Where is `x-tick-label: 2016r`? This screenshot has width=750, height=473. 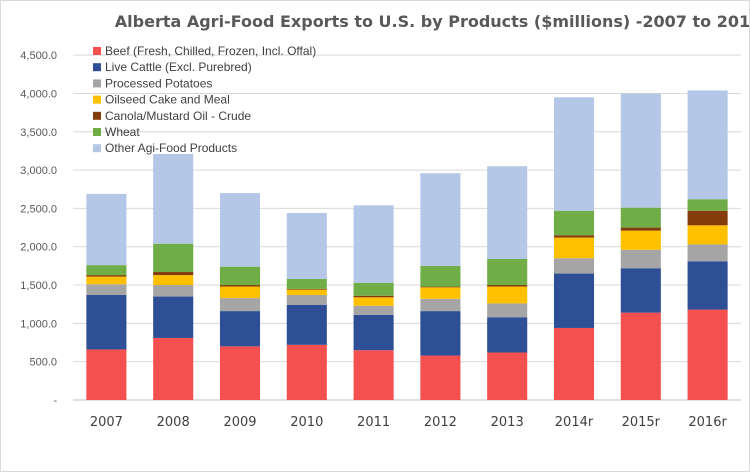
x-tick-label: 2016r is located at coordinates (707, 422).